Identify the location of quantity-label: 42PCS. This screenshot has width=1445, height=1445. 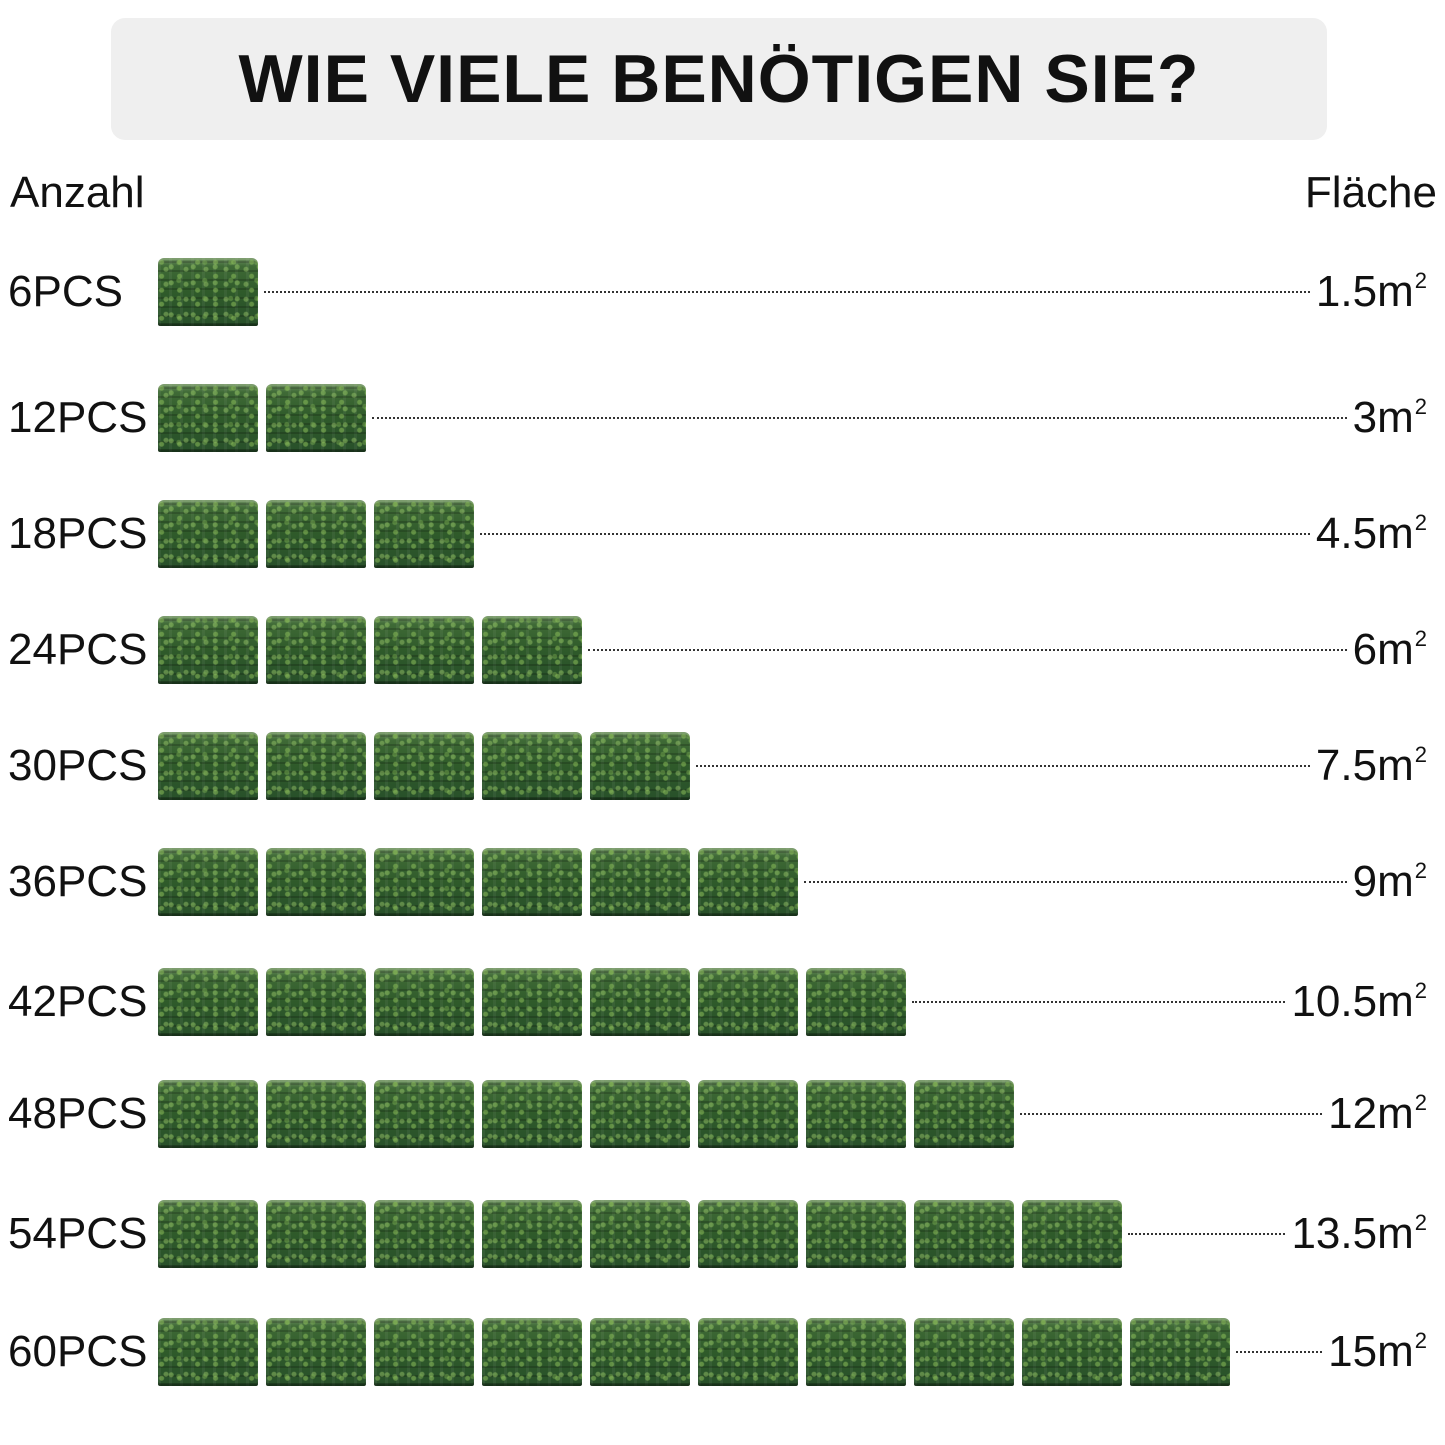
(78, 1001).